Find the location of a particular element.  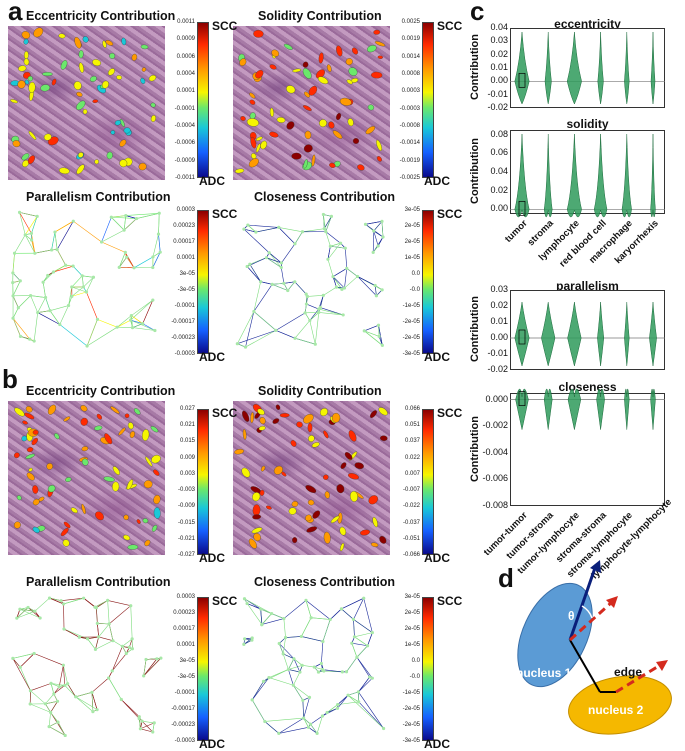

nucleus-orientation-diagram is located at coordinates (592, 653).